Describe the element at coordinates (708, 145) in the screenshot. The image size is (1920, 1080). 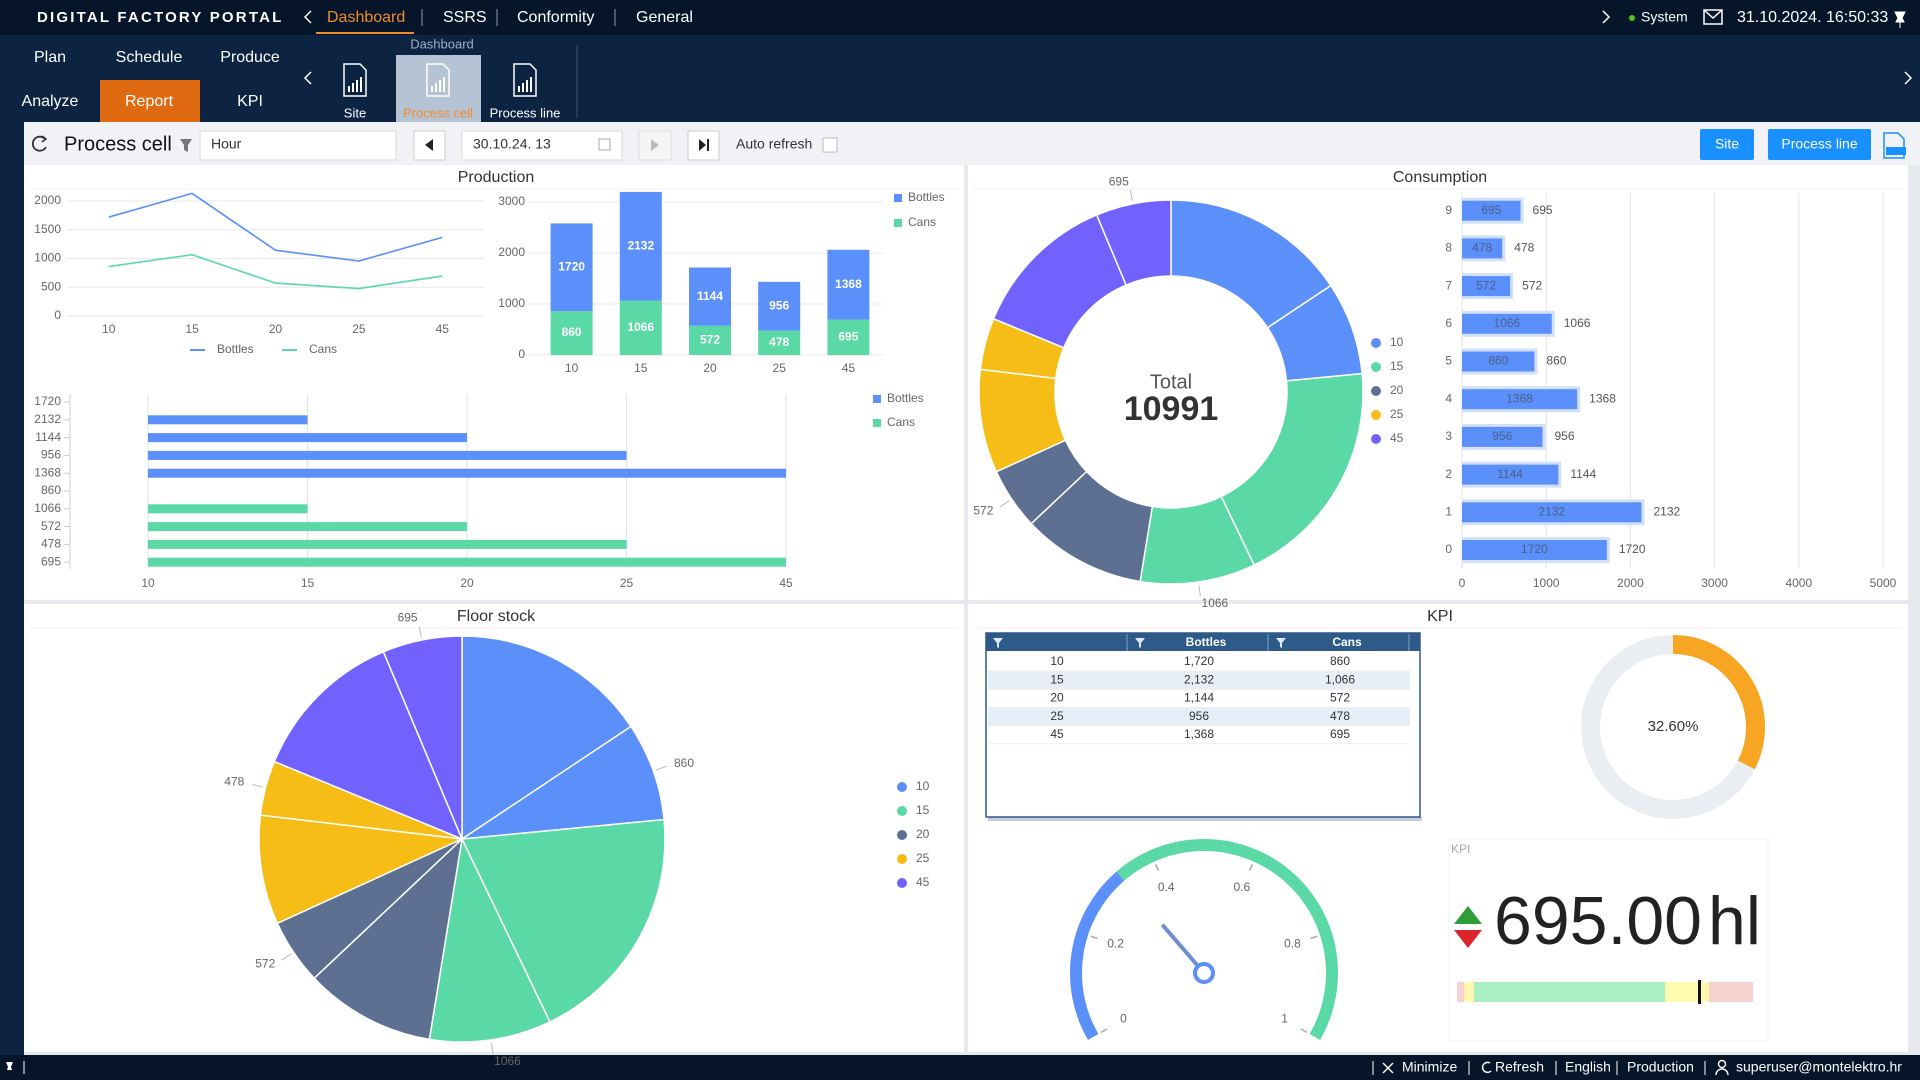
I see `last-icon-bar` at that location.